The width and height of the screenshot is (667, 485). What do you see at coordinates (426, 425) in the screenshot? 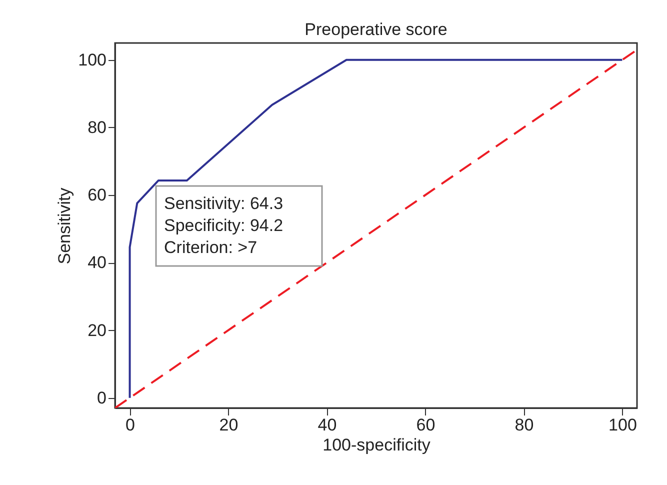
I see `x-tick-label: 60` at bounding box center [426, 425].